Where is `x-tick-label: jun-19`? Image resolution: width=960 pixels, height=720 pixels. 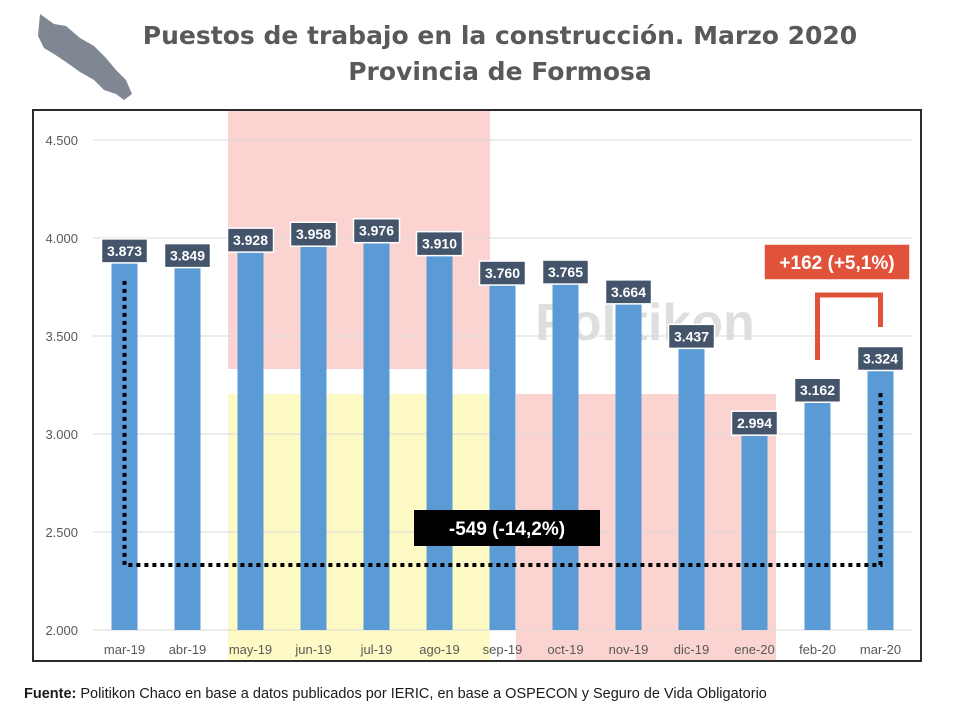 x-tick-label: jun-19 is located at coordinates (312, 649).